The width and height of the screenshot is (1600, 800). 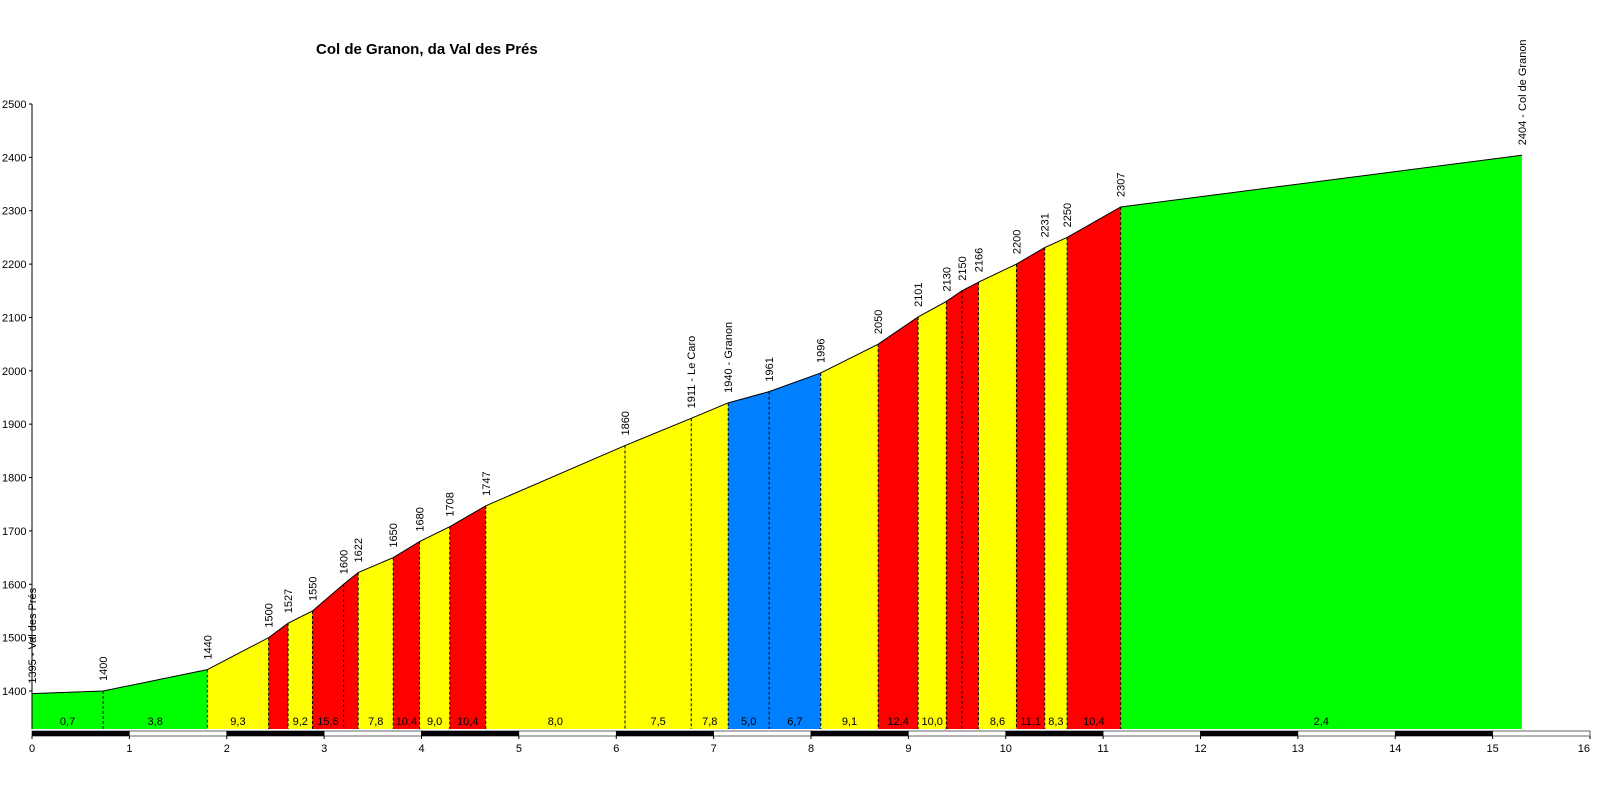 What do you see at coordinates (14, 532) in the screenshot?
I see `y-tick-label: 1700` at bounding box center [14, 532].